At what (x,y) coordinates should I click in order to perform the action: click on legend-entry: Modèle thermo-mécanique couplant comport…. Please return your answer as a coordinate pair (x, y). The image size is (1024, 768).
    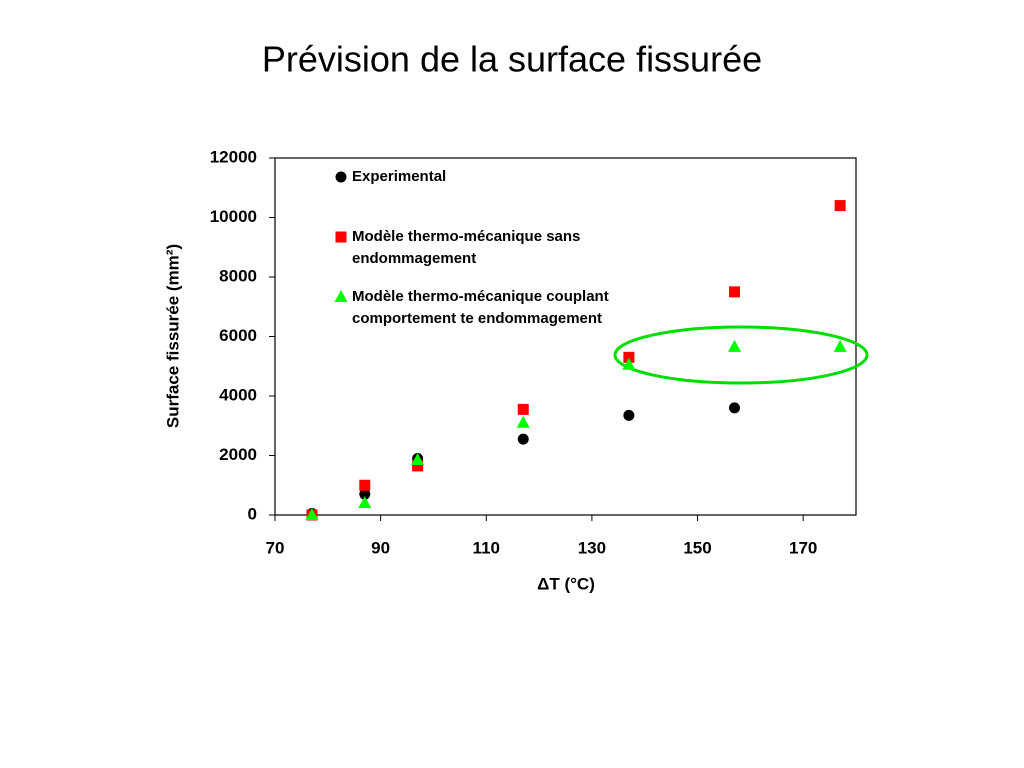
    Looking at the image, I should click on (484, 308).